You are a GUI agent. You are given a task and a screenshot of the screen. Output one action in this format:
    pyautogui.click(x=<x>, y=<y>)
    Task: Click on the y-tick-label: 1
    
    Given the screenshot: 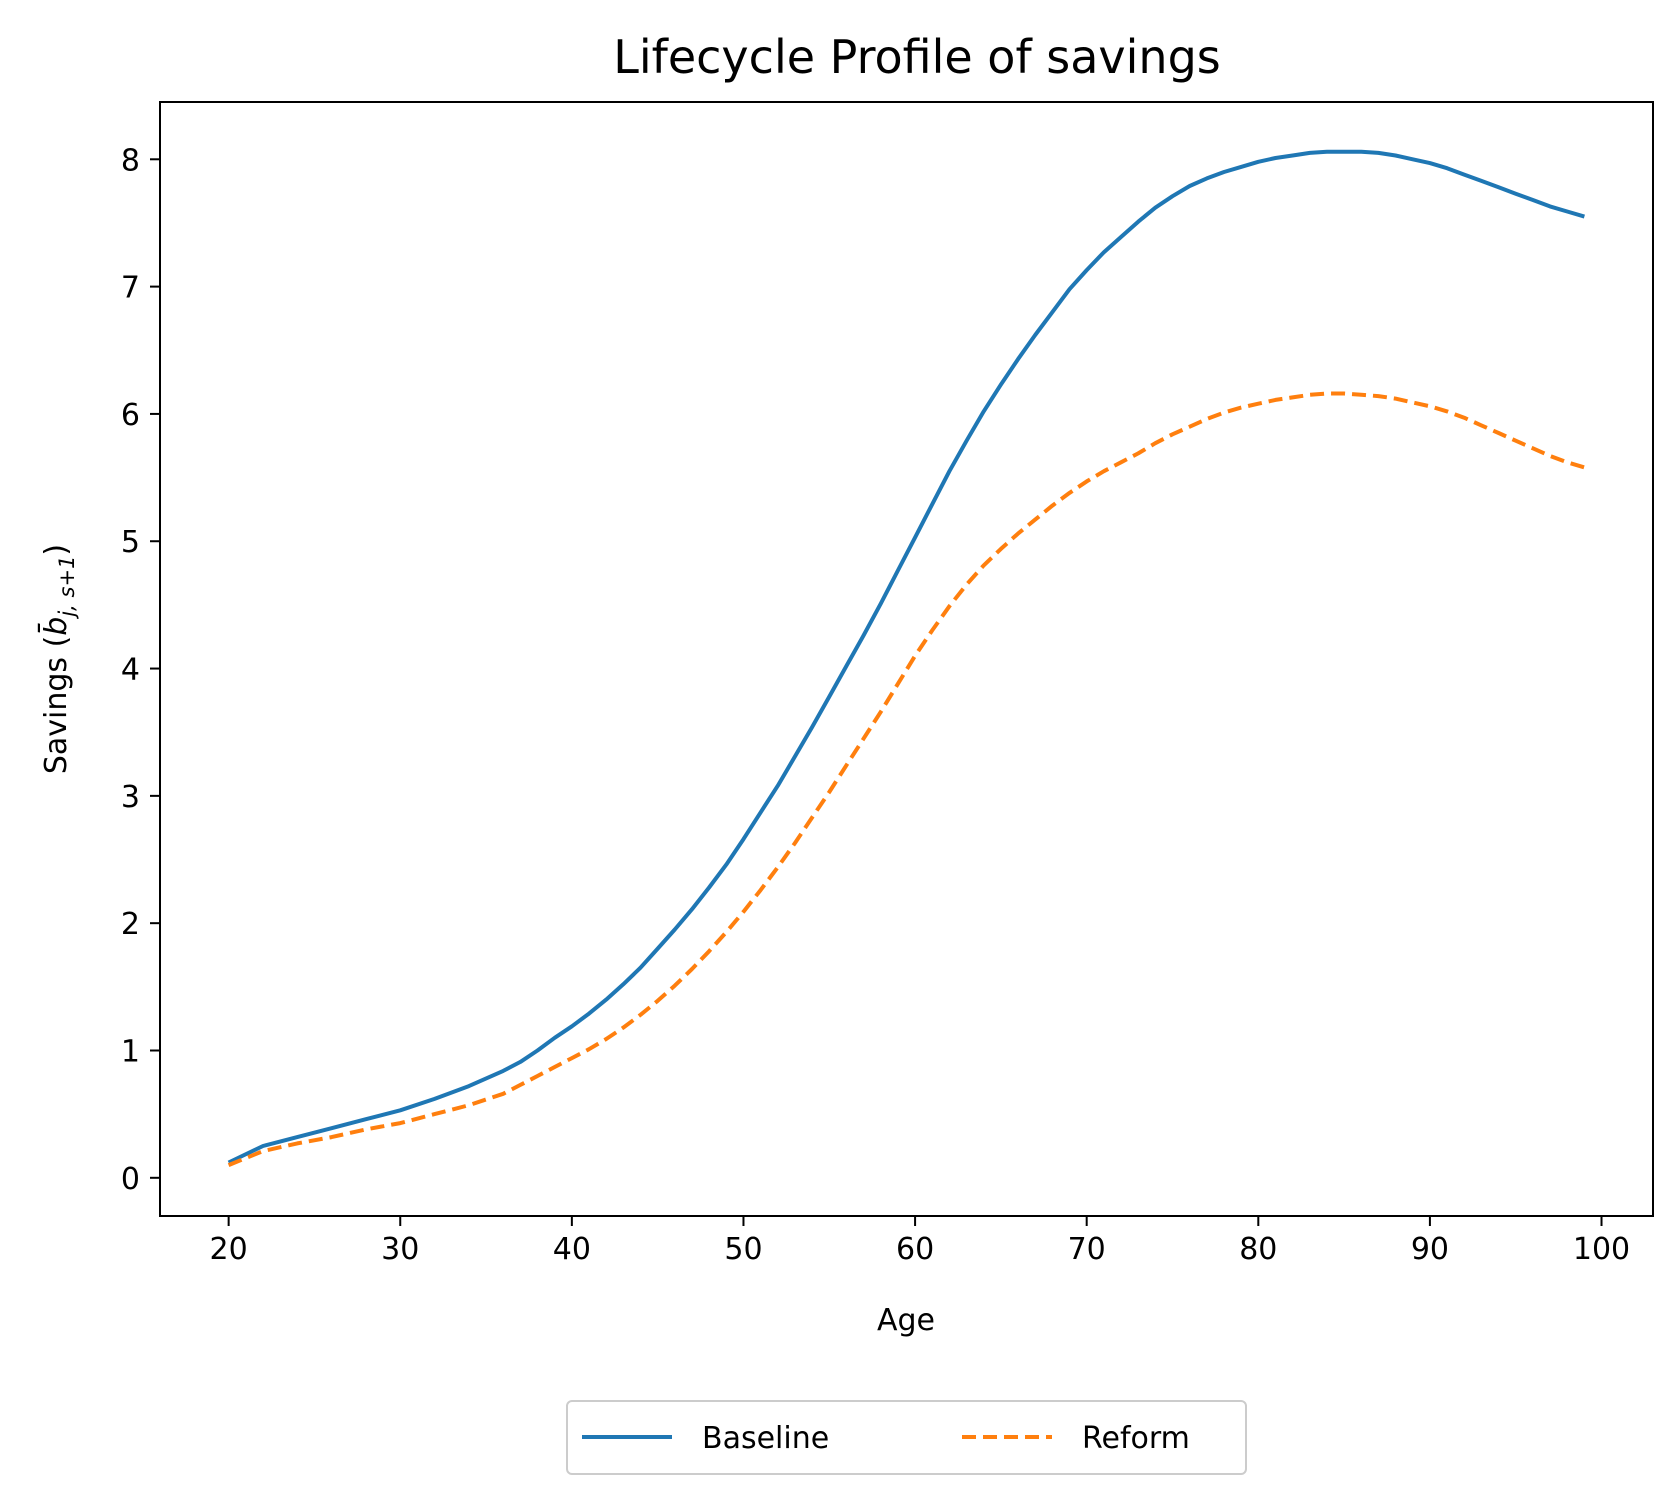 What is the action you would take?
    pyautogui.click(x=130, y=1051)
    